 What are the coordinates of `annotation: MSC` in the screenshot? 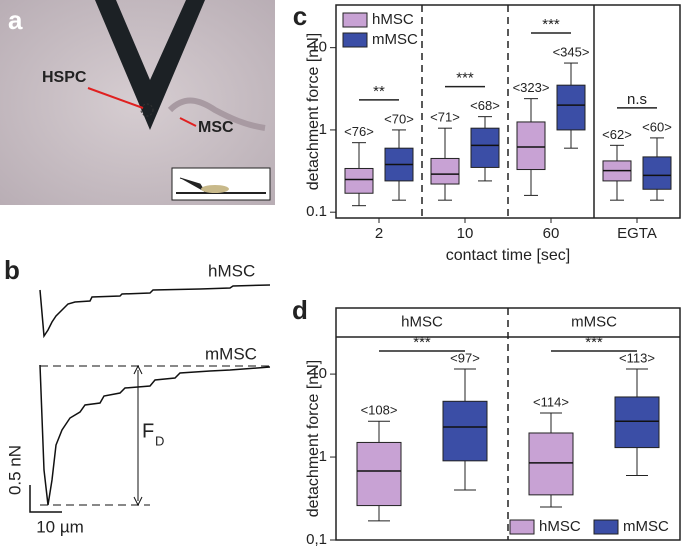 It's located at (216, 127).